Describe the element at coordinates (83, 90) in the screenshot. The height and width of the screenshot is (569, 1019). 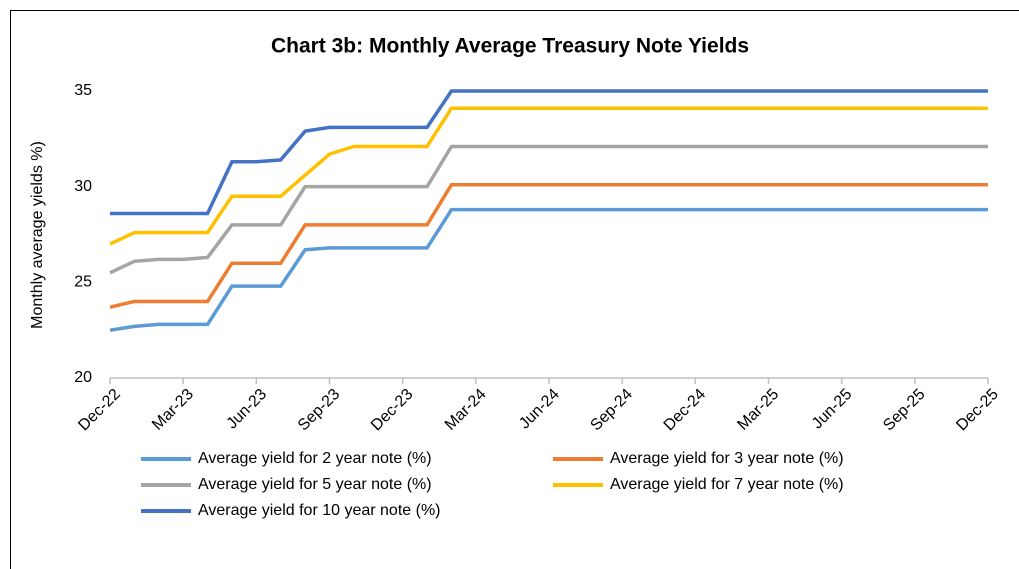
I see `y-tick-label: 35` at that location.